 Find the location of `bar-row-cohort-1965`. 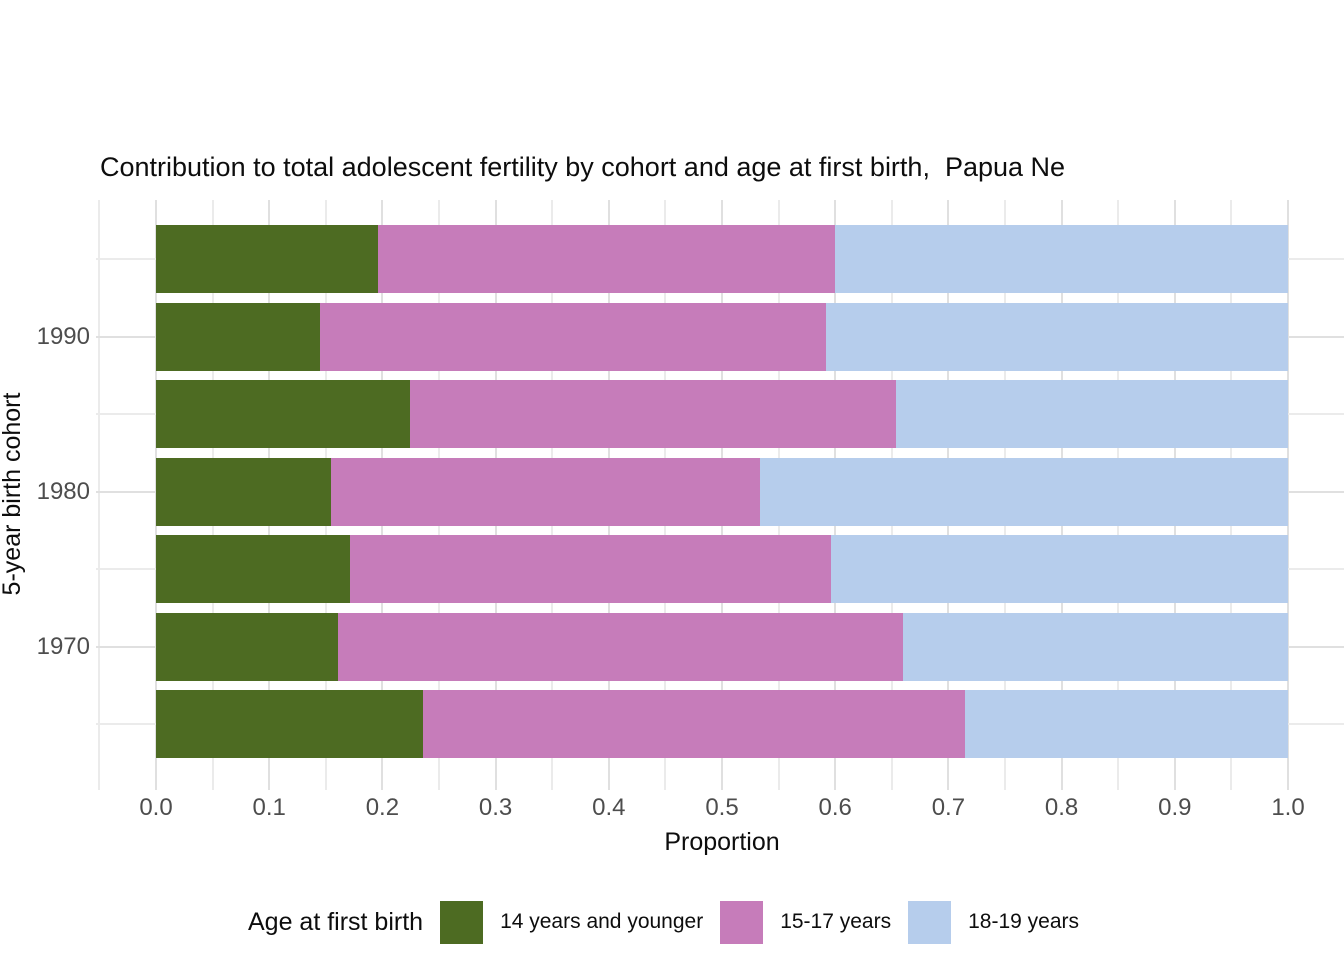

bar-row-cohort-1965 is located at coordinates (722, 724).